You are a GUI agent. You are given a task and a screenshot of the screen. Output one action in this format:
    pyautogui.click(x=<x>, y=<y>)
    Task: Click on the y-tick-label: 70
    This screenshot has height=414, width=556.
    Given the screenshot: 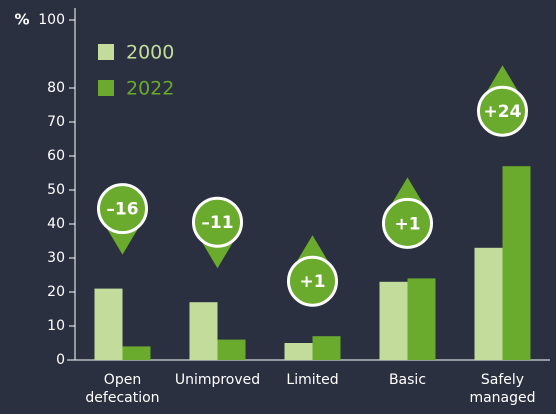 What is the action you would take?
    pyautogui.click(x=56, y=122)
    